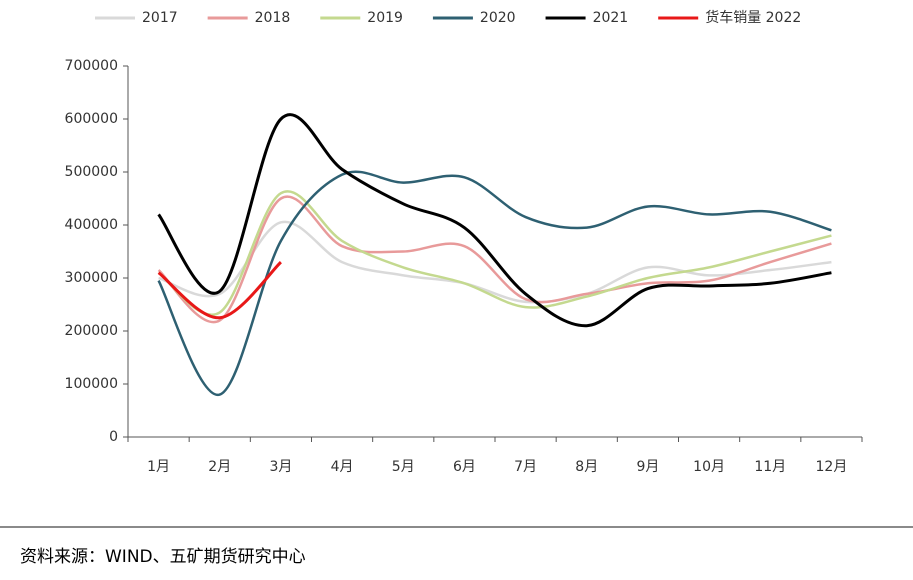 The width and height of the screenshot is (913, 580). I want to click on y-tick-label: 300000, so click(91, 278).